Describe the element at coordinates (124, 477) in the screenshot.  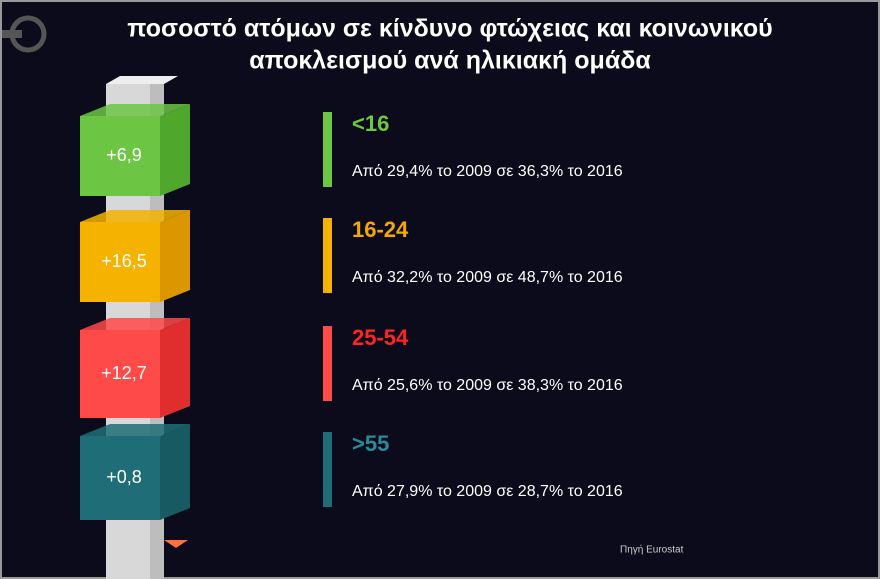
I see `cube-badge: +0,8` at that location.